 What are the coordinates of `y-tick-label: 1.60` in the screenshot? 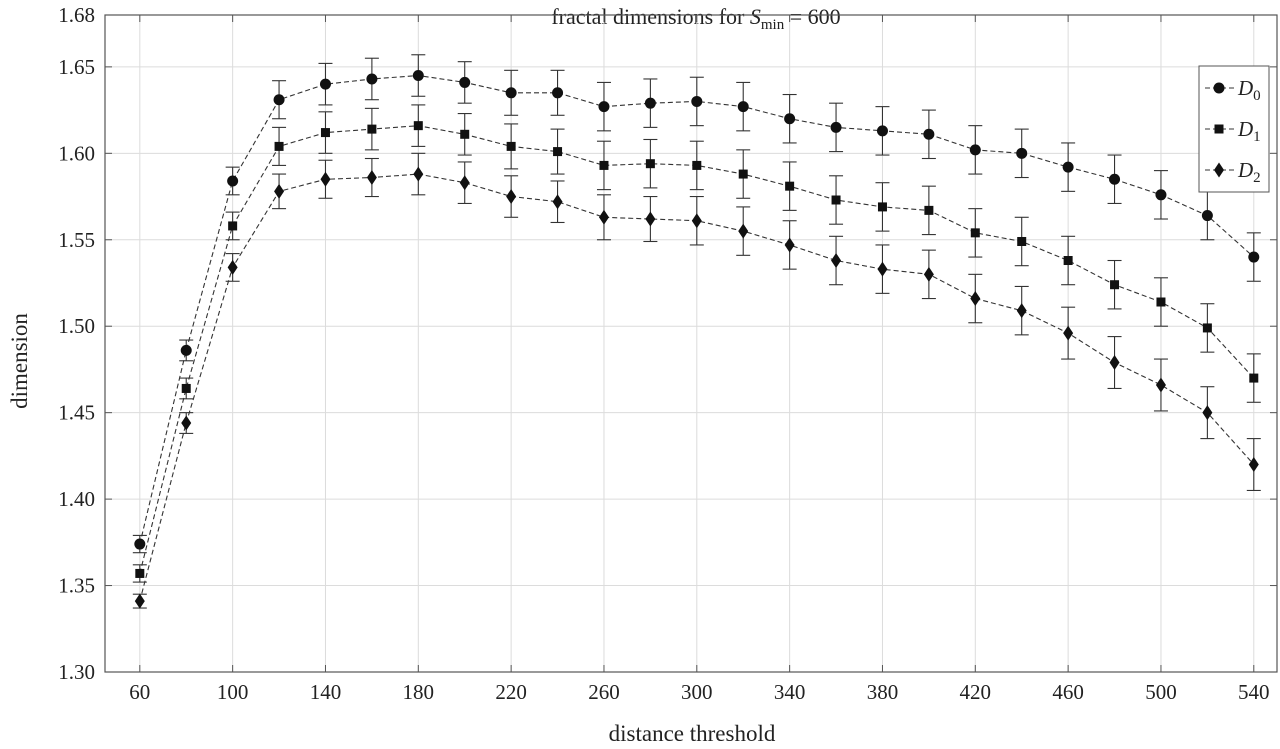 It's located at (76, 153).